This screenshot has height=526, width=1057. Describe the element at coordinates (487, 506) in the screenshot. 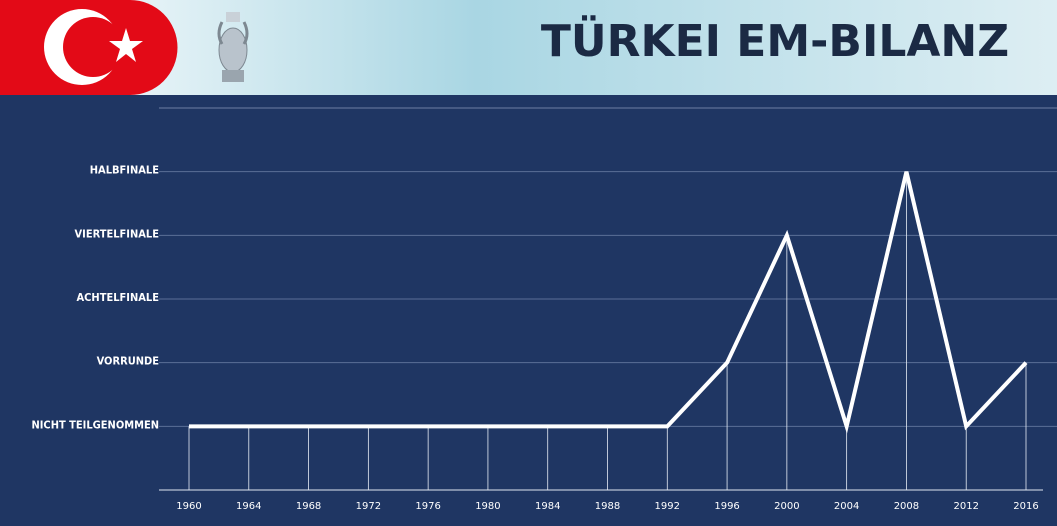

I see `x-tick-label: 1980` at that location.